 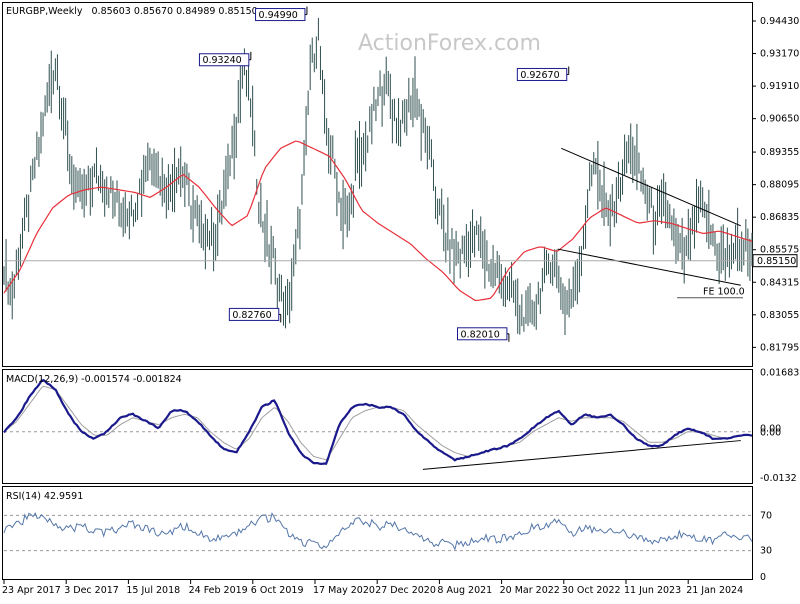 What do you see at coordinates (530, 590) in the screenshot?
I see `x-tick-label: 20 Mar 2022` at bounding box center [530, 590].